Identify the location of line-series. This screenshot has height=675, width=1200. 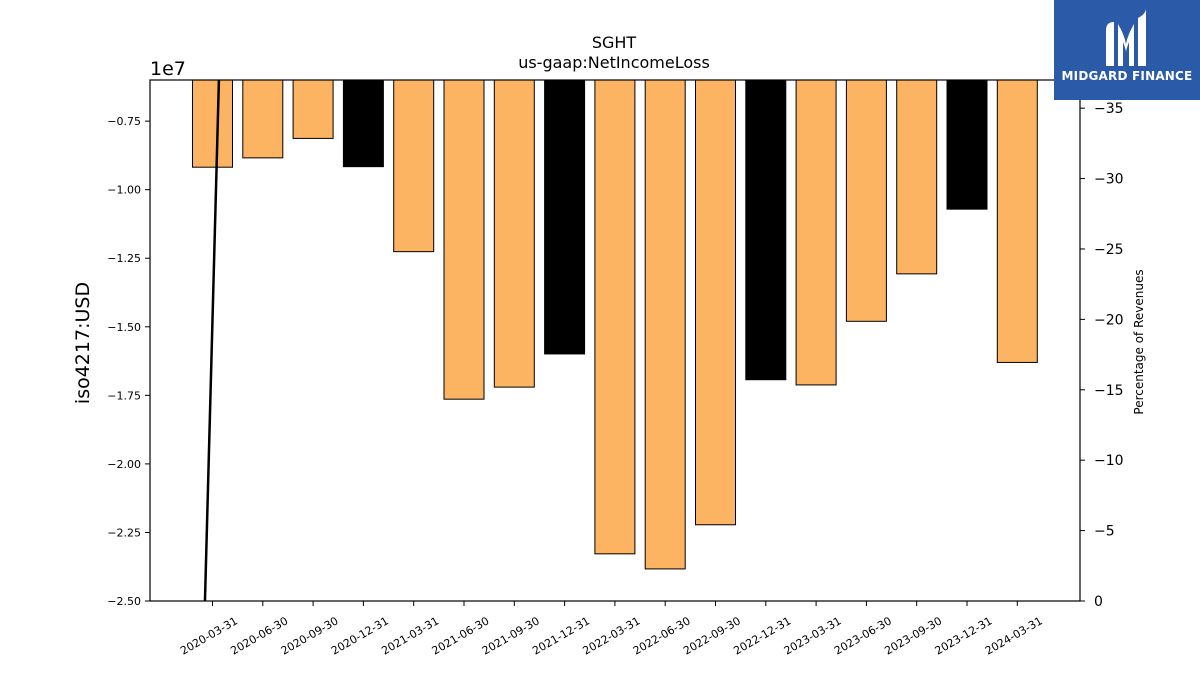
(212, 340).